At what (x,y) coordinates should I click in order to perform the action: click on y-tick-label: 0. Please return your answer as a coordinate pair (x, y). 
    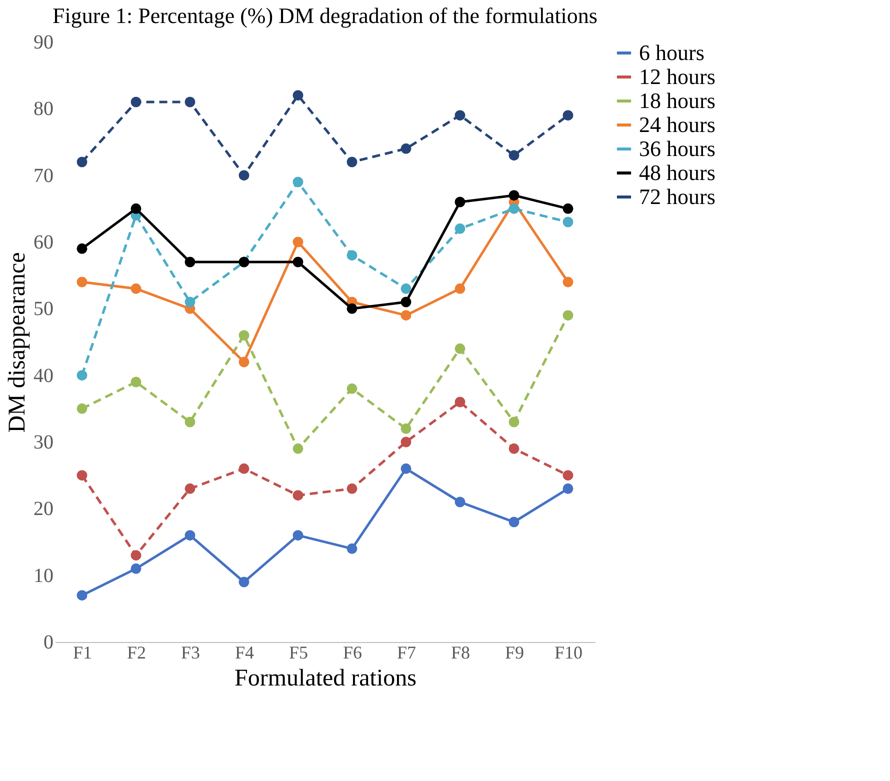
    Looking at the image, I should click on (49, 643).